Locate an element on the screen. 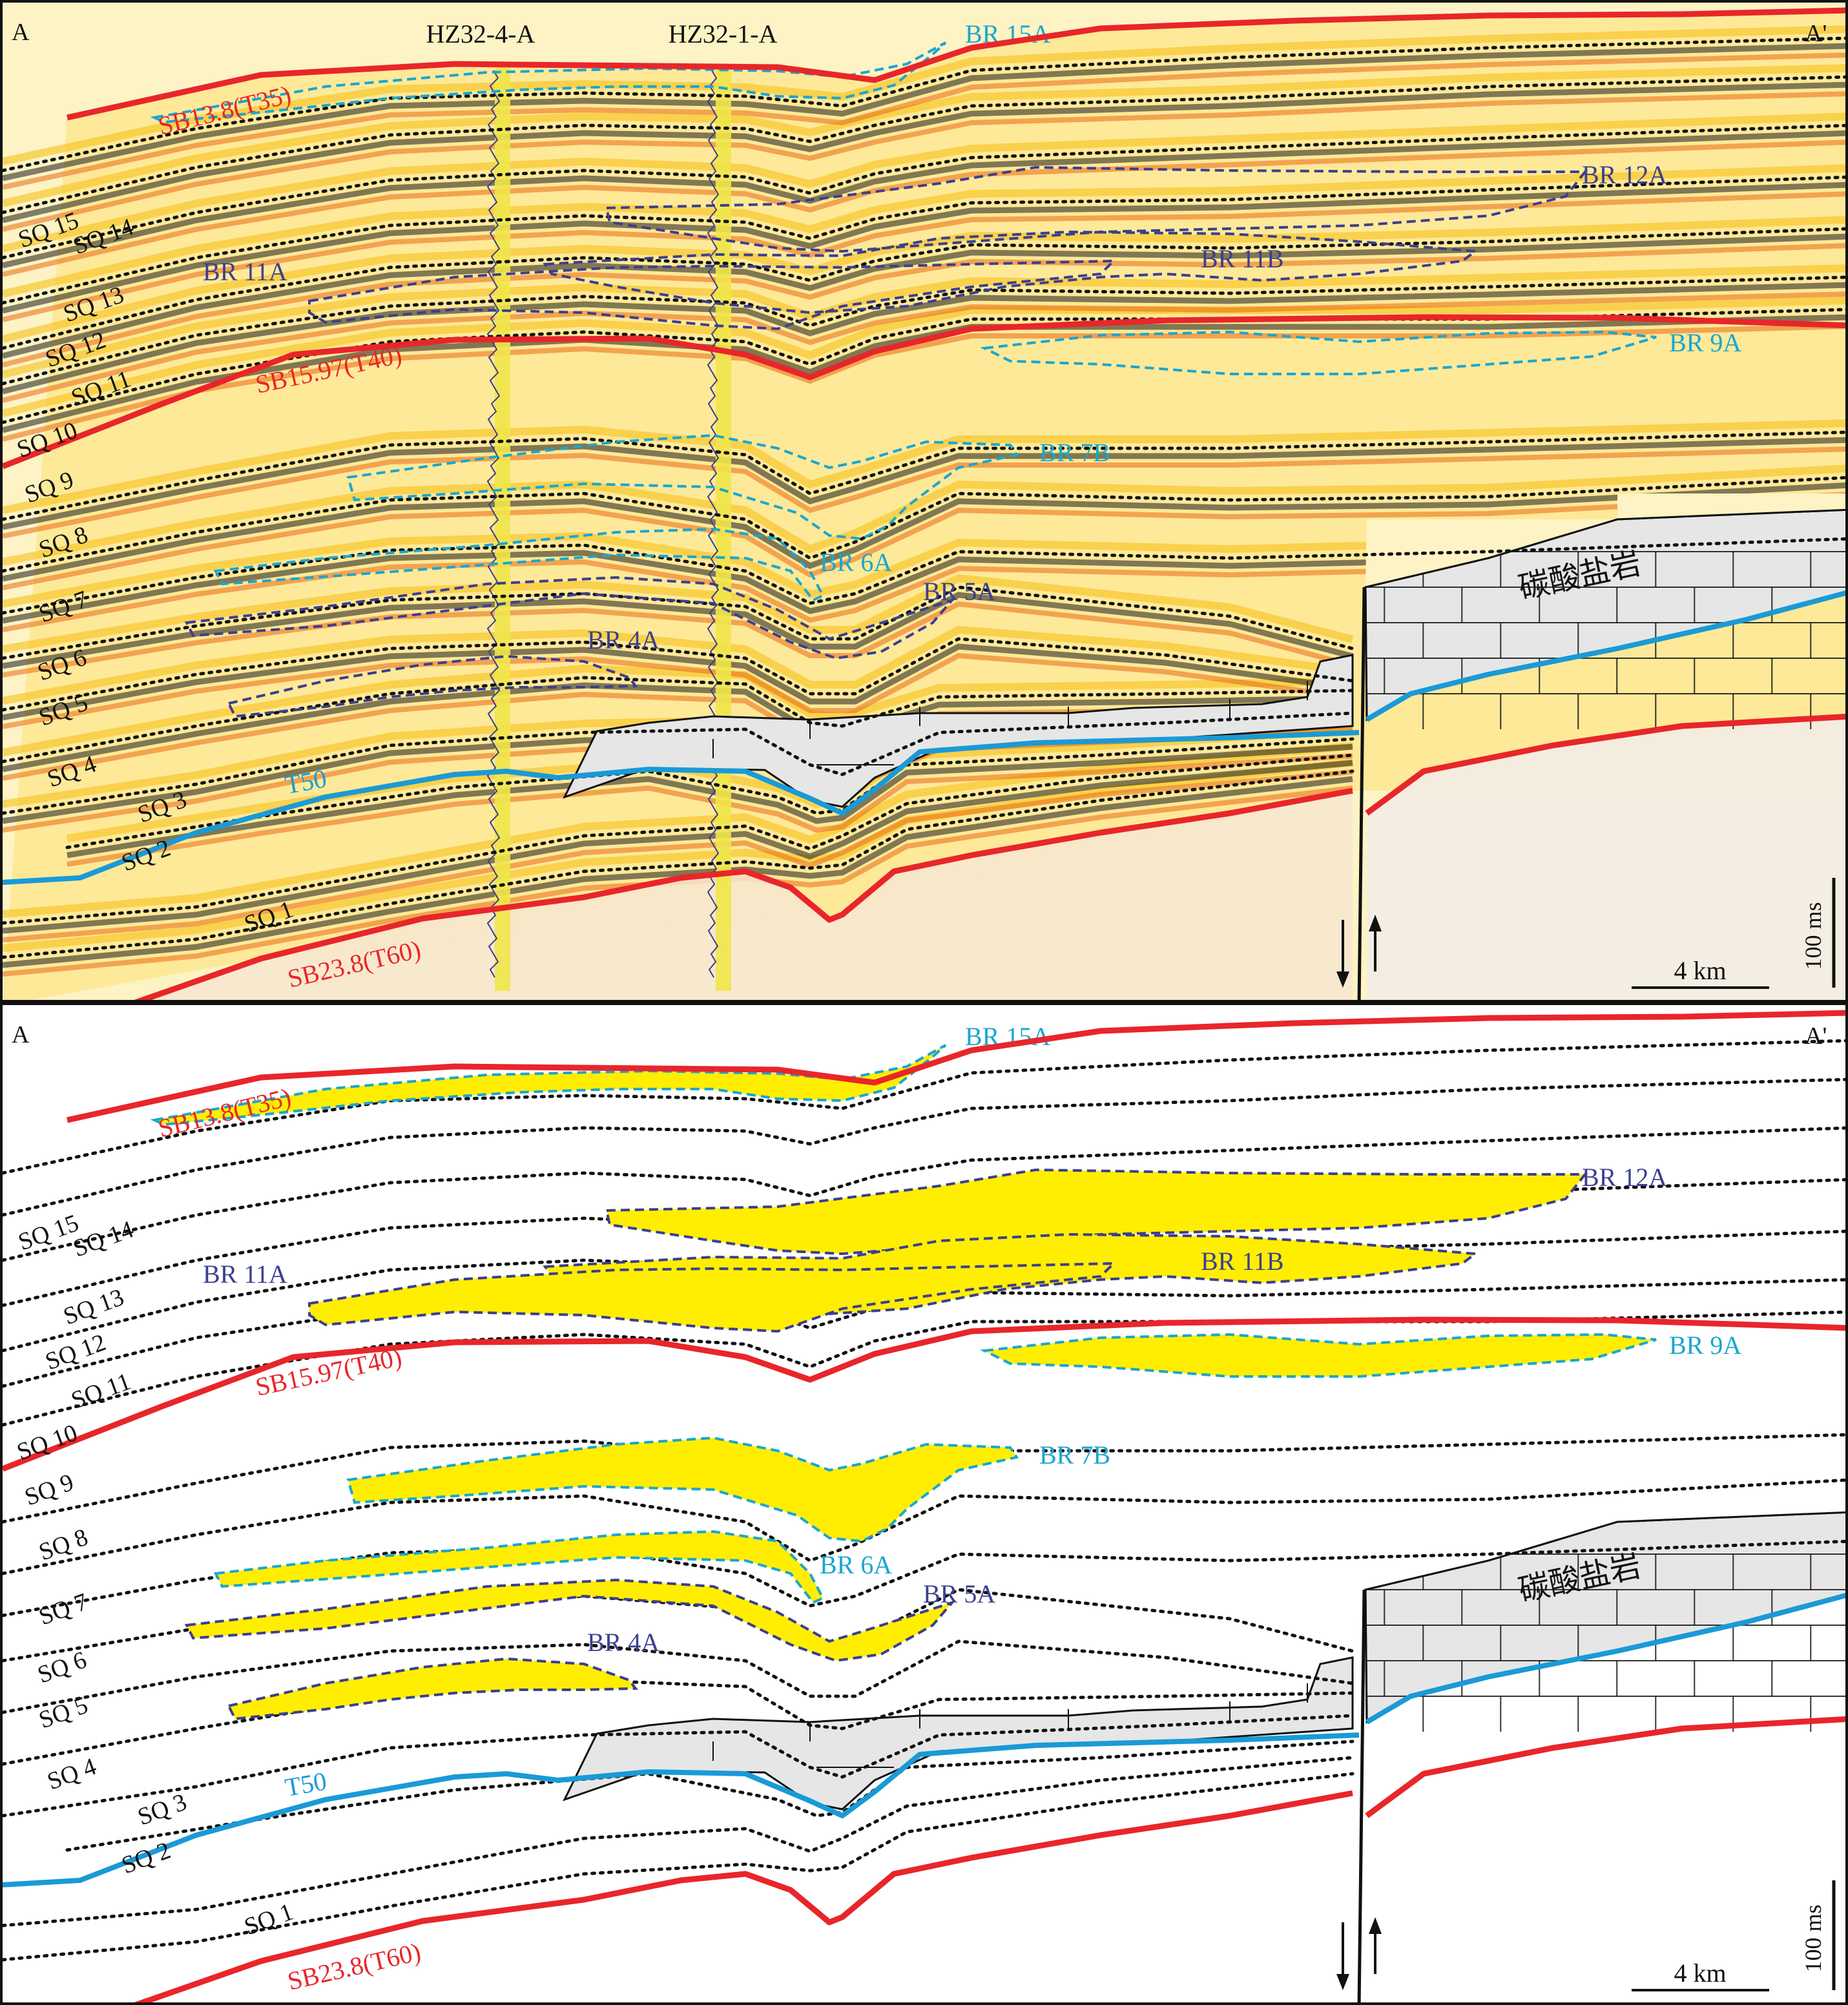 This screenshot has height=2005, width=1848. sequence-label: SQ 7 is located at coordinates (64, 1609).